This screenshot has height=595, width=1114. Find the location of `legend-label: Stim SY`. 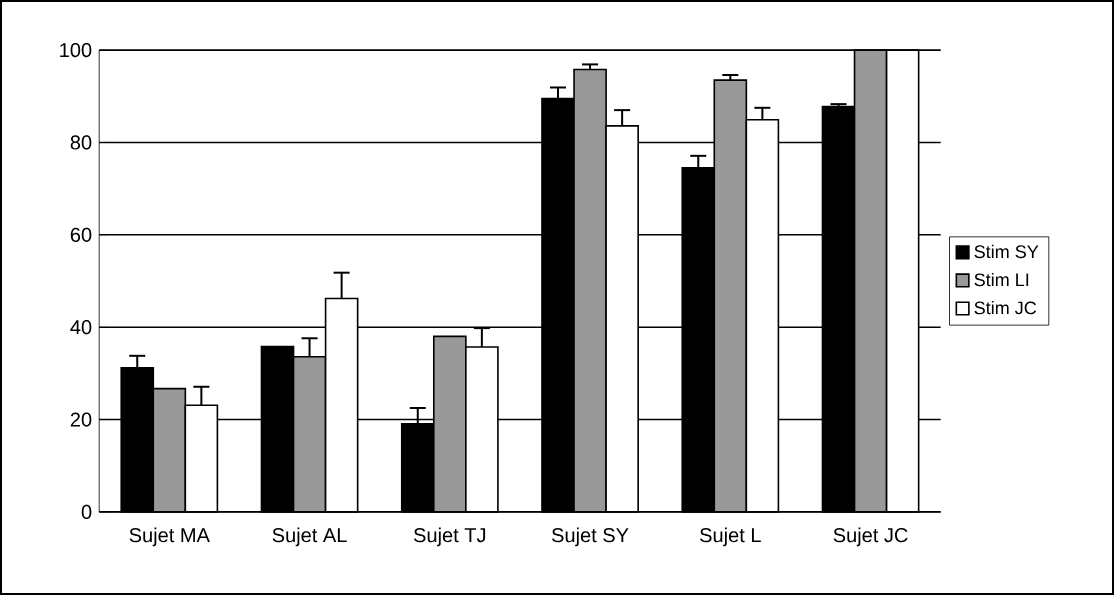

legend-label: Stim SY is located at coordinates (1006, 251).